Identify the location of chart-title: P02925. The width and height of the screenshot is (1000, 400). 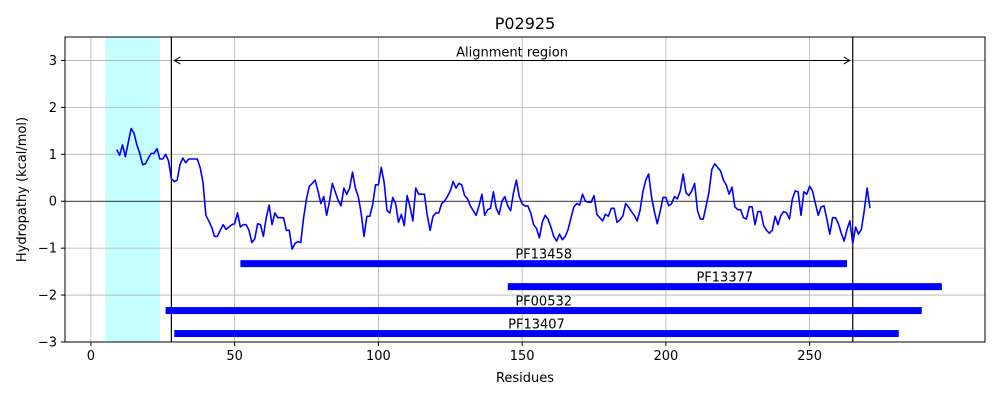
(525, 23).